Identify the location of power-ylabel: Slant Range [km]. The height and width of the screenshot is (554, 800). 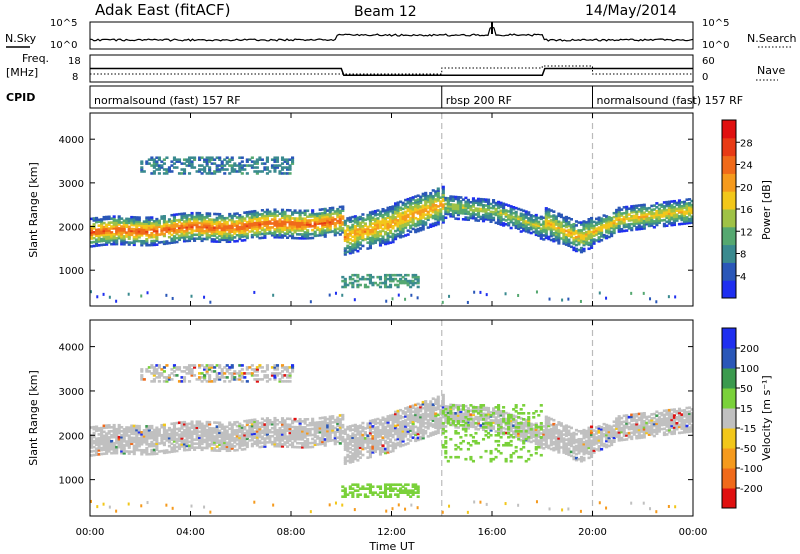
(33, 210).